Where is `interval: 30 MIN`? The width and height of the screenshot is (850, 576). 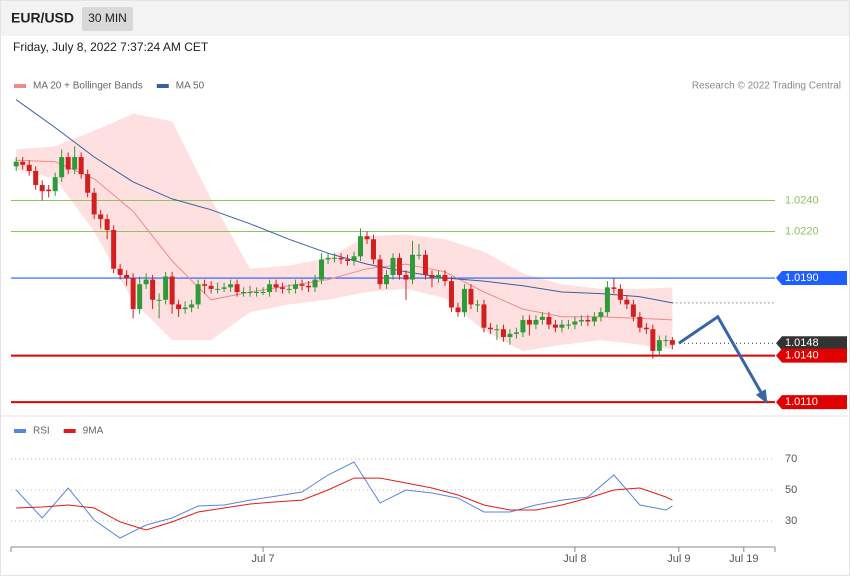
interval: 30 MIN is located at coordinates (107, 18).